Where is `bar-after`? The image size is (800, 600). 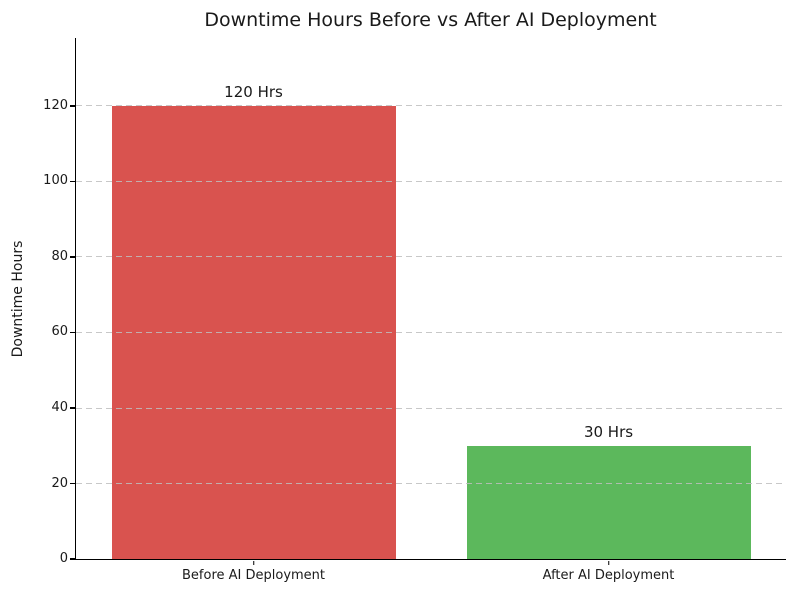
bar-after is located at coordinates (608, 502).